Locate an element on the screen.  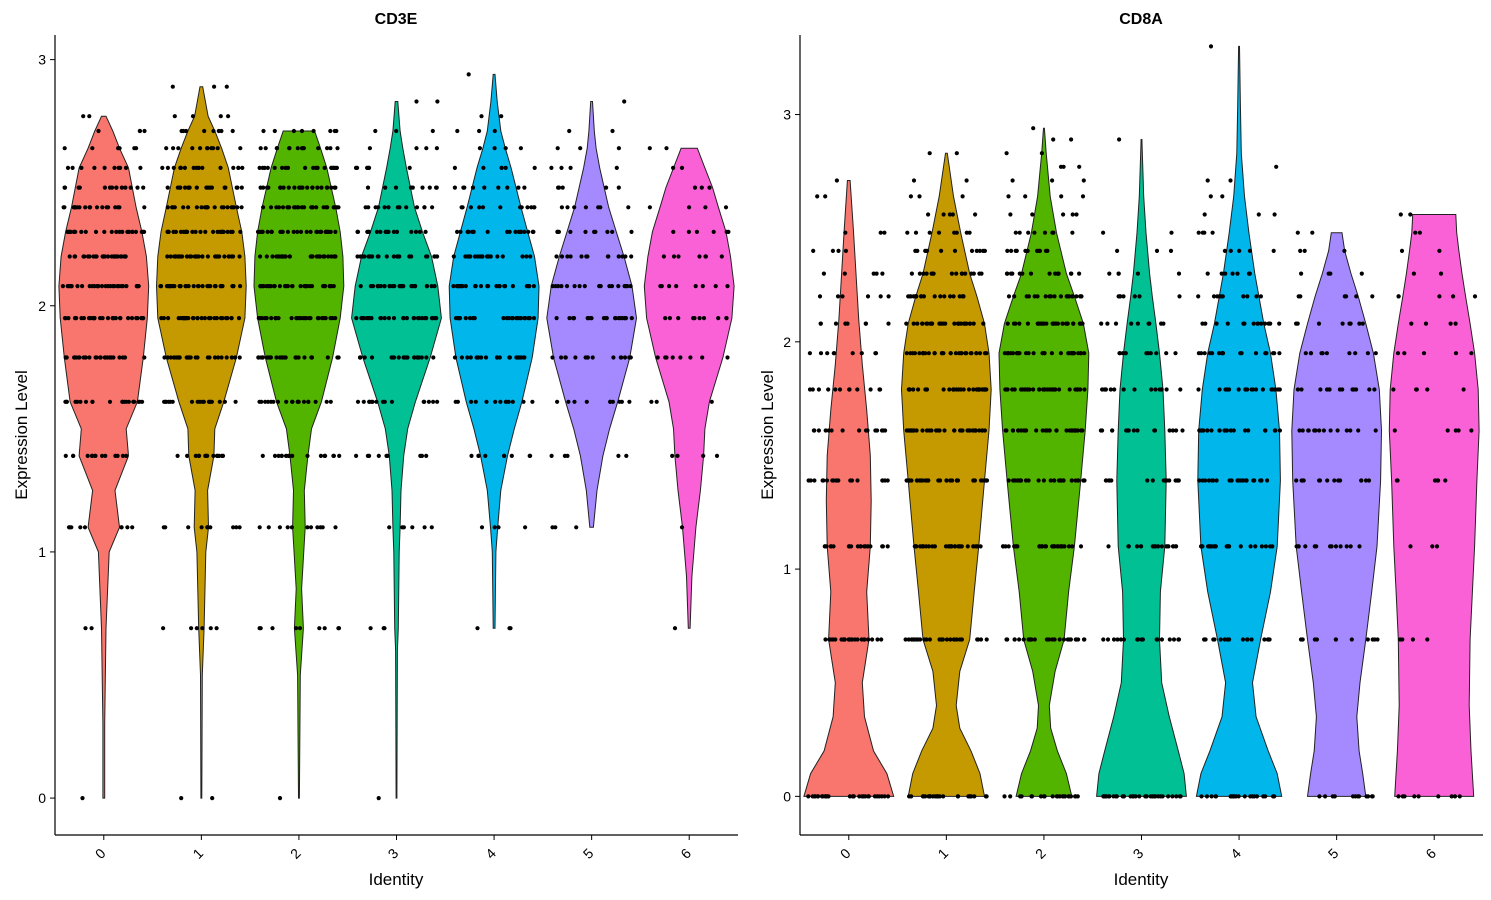
y-tick-label: 3 is located at coordinates (787, 115).